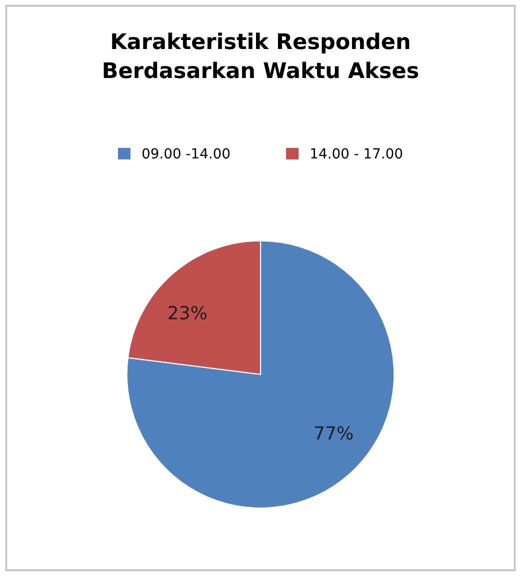  What do you see at coordinates (334, 433) in the screenshot?
I see `data-label: 77%` at bounding box center [334, 433].